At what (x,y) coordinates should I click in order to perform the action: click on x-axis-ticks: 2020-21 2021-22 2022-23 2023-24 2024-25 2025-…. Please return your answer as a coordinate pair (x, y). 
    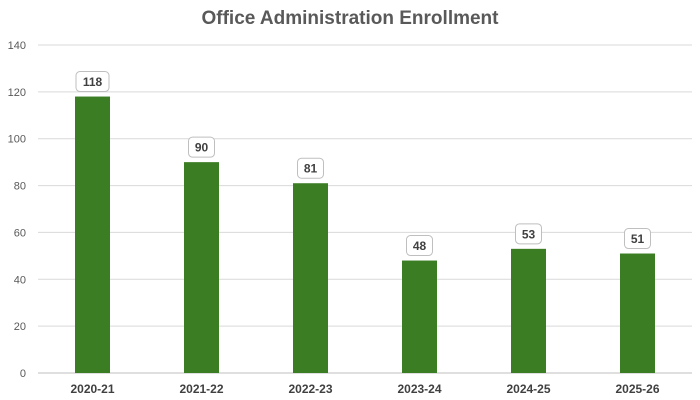
    Looking at the image, I should click on (364, 389).